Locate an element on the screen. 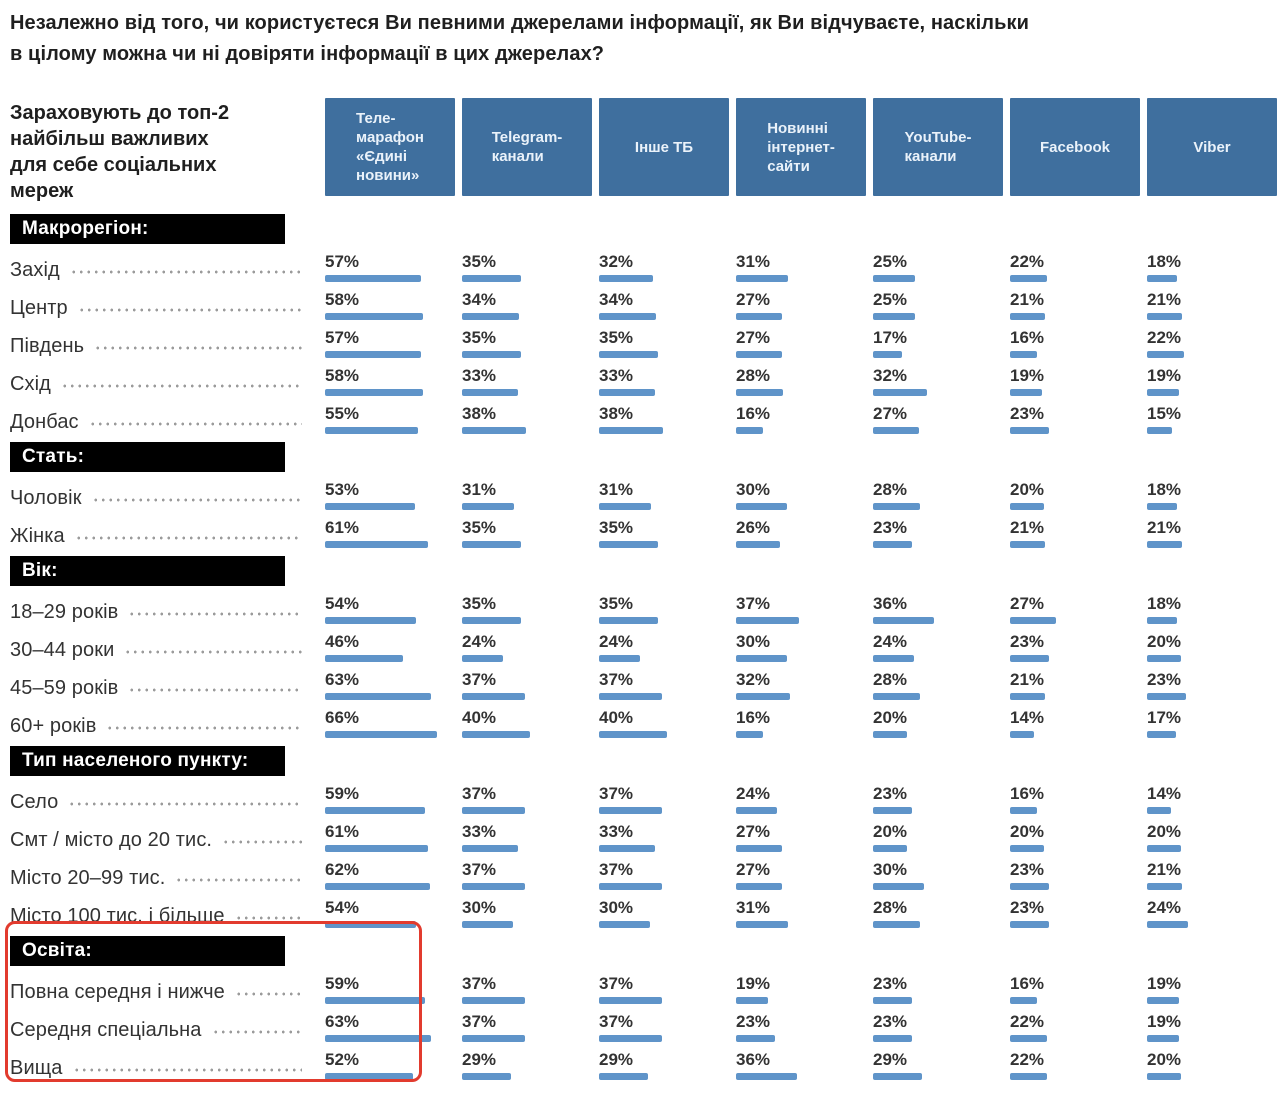  percent-label: 59% is located at coordinates (342, 793).